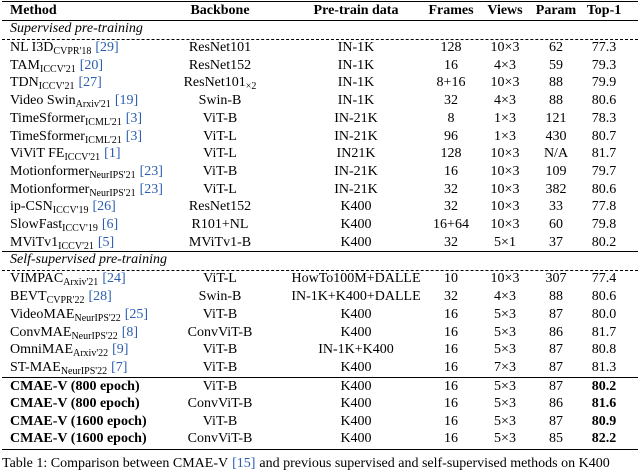 The image size is (640, 472). What do you see at coordinates (220, 101) in the screenshot?
I see `table-cell: Swin-B` at bounding box center [220, 101].